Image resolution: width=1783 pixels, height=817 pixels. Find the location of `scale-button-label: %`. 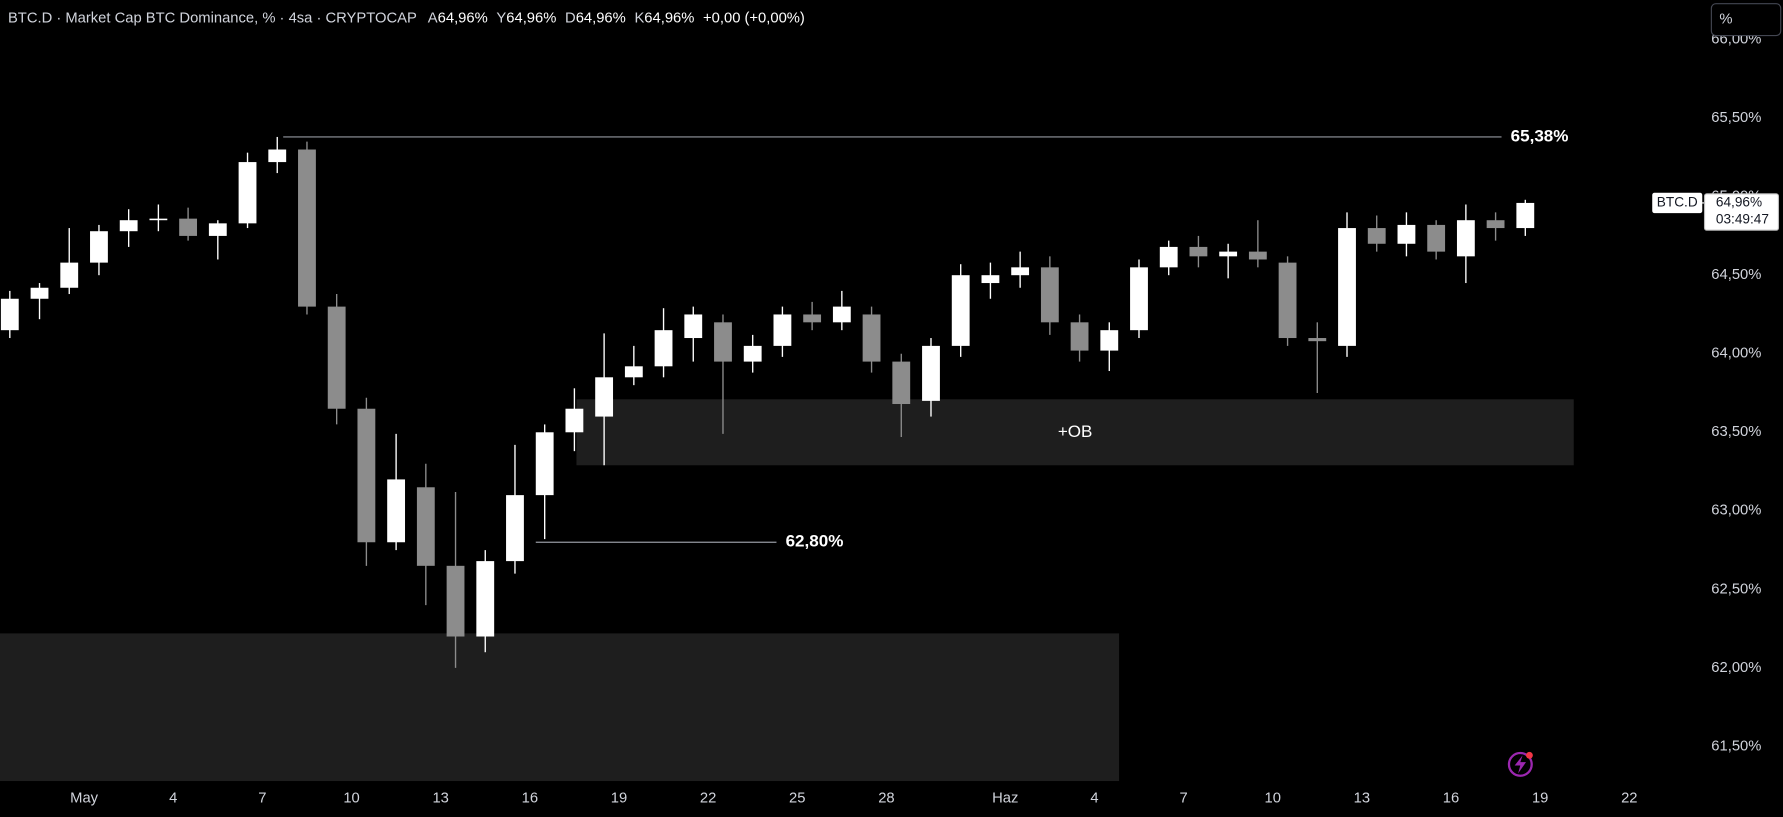

scale-button-label: % is located at coordinates (1725, 20).